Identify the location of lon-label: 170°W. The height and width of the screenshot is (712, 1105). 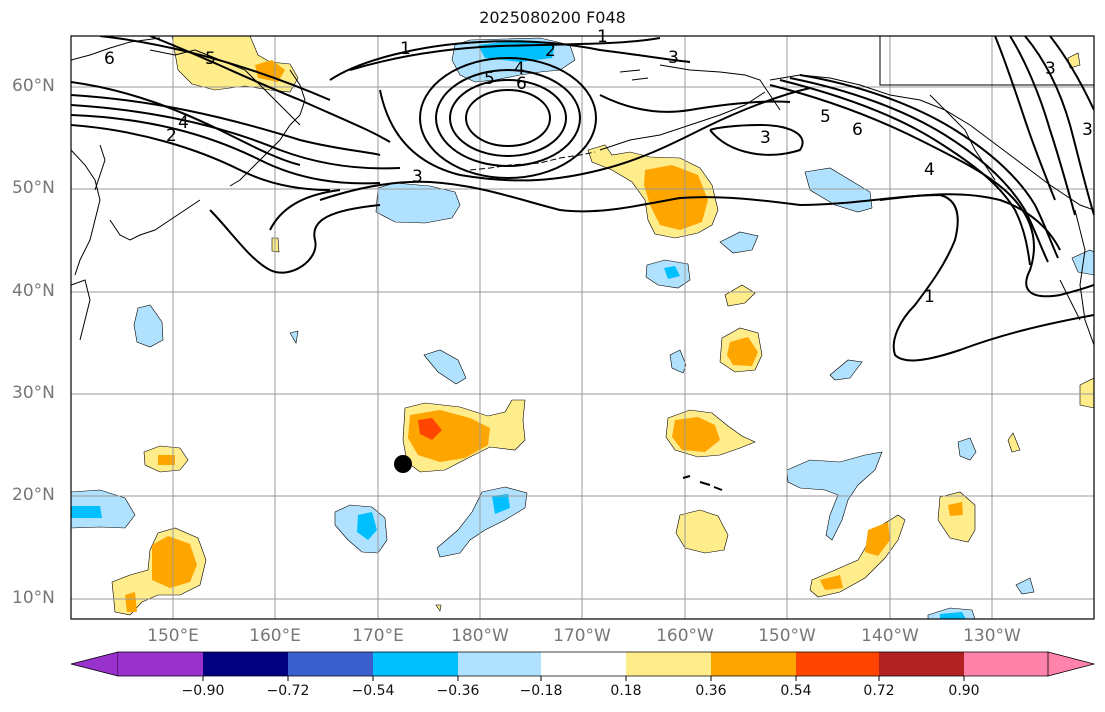
(582, 636).